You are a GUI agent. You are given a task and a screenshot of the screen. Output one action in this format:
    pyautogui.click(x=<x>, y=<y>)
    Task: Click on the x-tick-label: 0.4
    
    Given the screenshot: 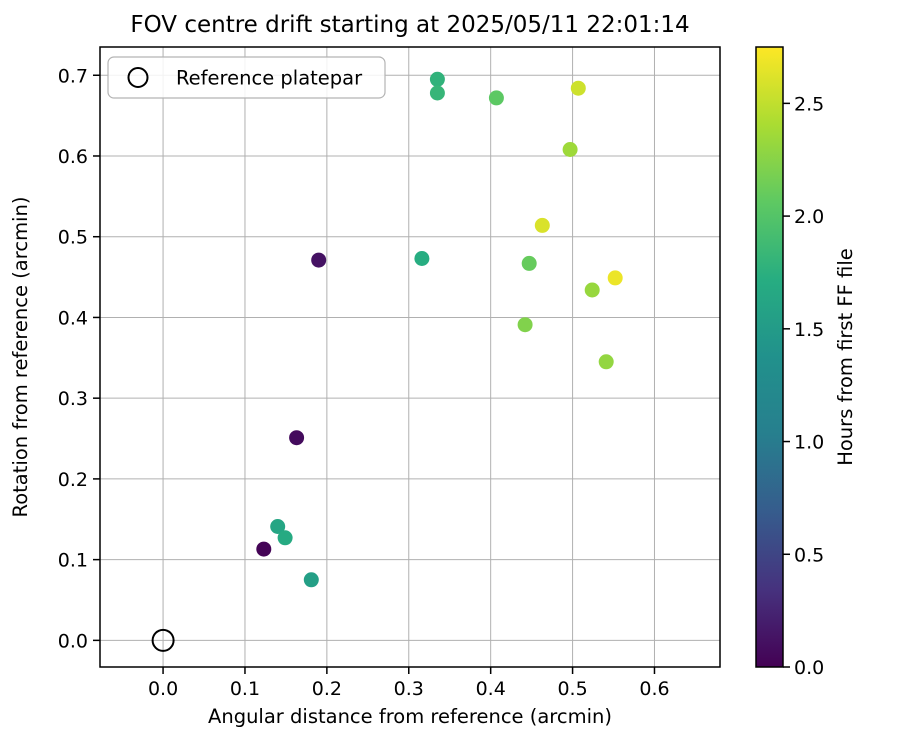 What is the action you would take?
    pyautogui.click(x=491, y=689)
    